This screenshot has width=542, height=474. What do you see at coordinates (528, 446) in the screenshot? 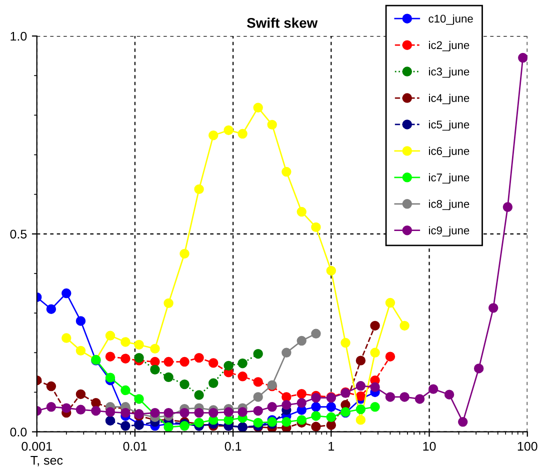
I see `x-tick-label: 100` at bounding box center [528, 446].